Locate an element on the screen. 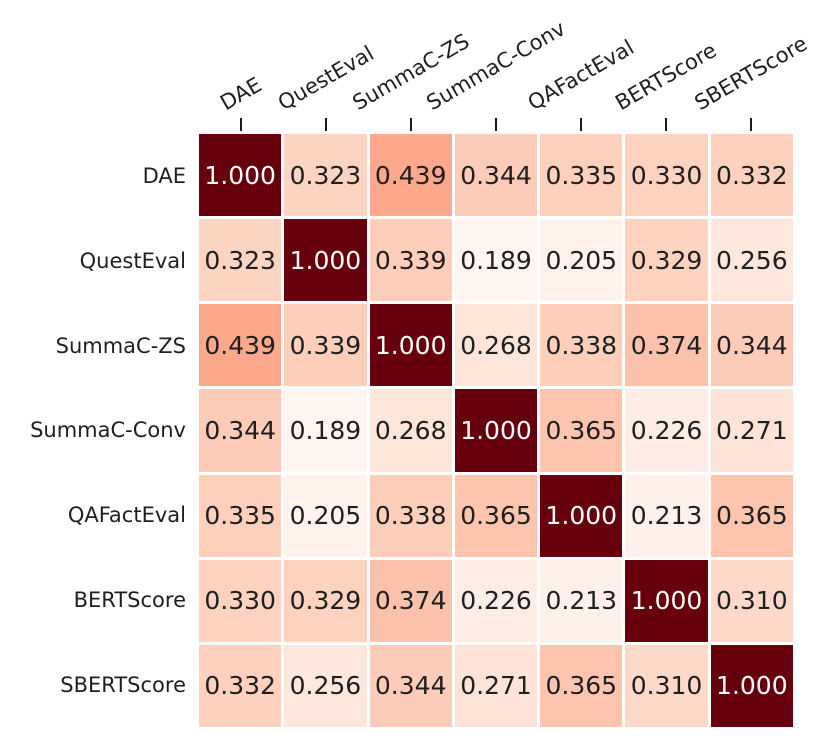 The image size is (830, 745). heatmap-cell-qafacteval-bertscore: 0.213 is located at coordinates (666, 515).